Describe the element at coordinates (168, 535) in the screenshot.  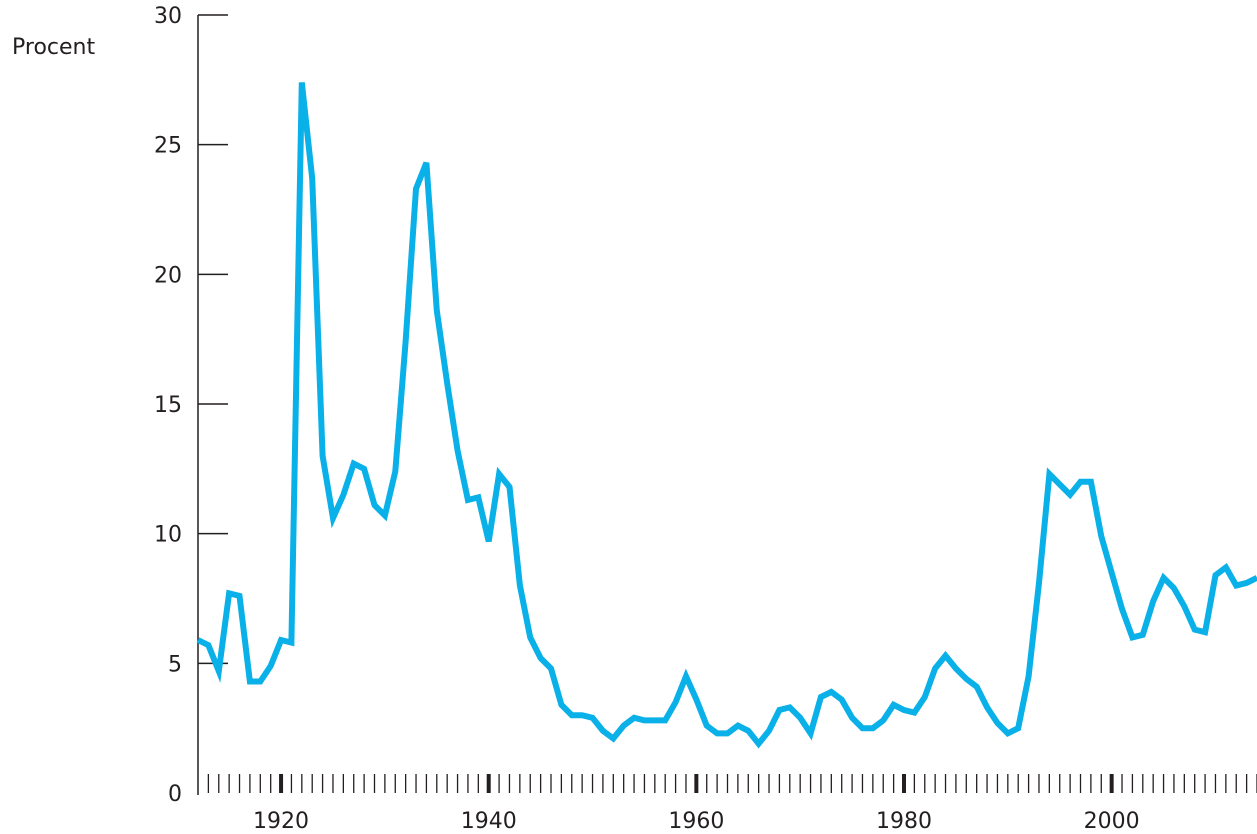
I see `y-tick-label: 10` at that location.